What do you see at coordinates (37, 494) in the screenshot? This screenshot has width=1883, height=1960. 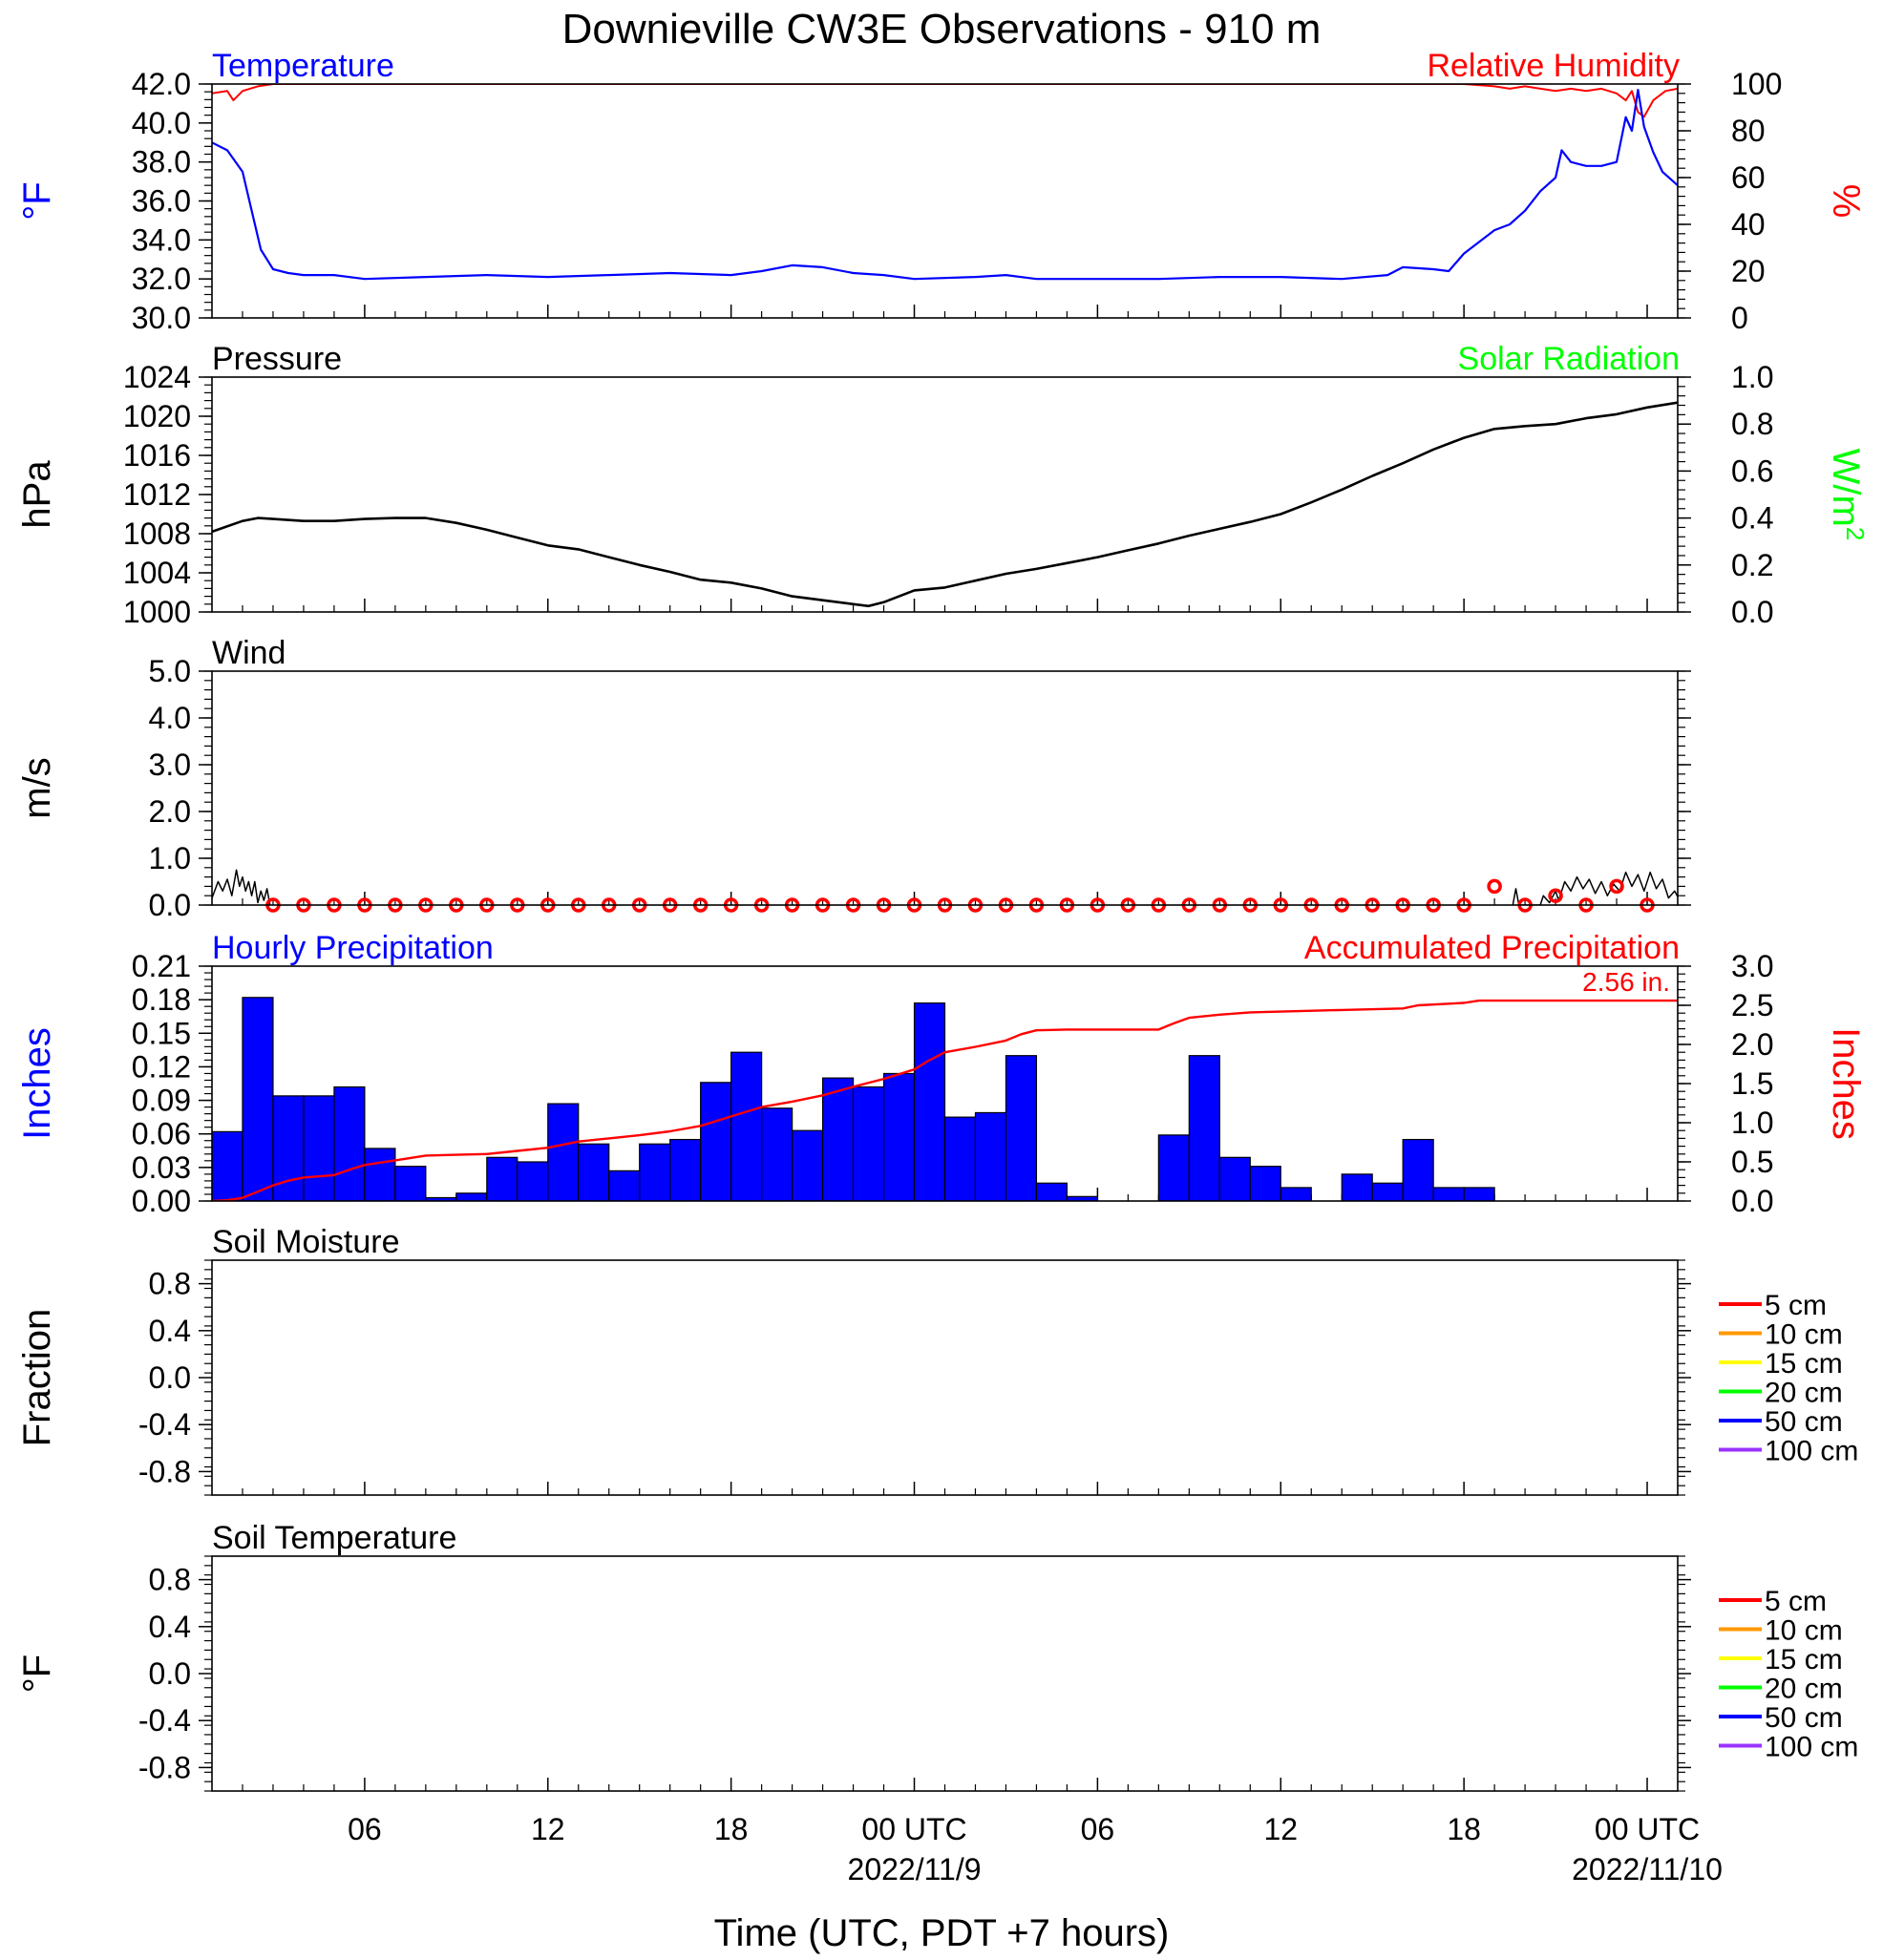 I see `y-axis-label-left: hPa` at bounding box center [37, 494].